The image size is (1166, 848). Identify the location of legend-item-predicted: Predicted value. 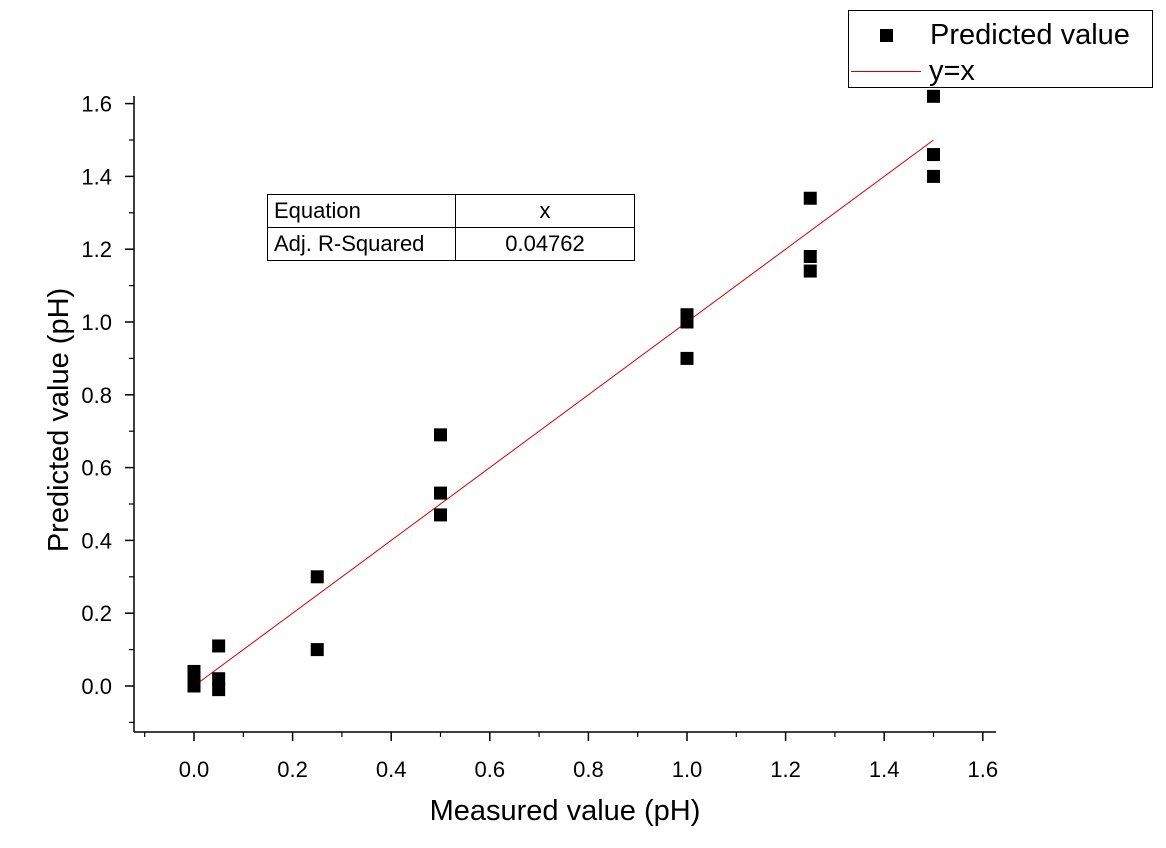
(989, 35).